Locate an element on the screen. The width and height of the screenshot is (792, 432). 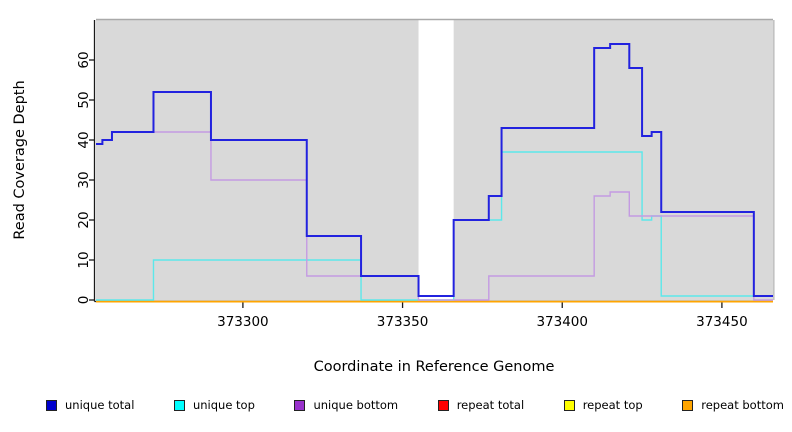
x-tick-label: 373300 is located at coordinates (243, 322).